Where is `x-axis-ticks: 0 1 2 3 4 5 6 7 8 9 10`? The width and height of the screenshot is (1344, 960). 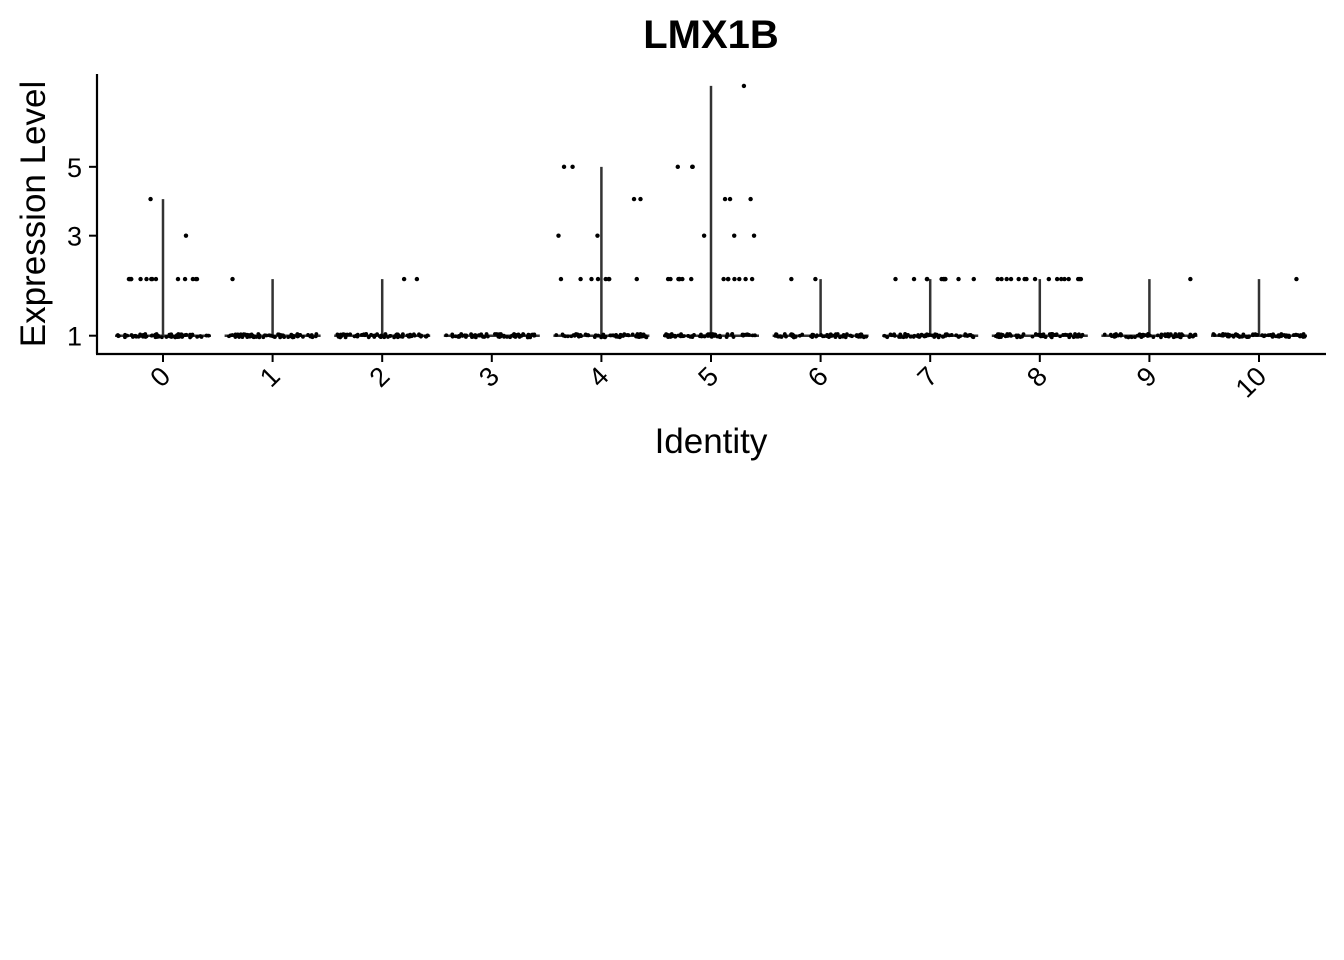 x-axis-ticks: 0 1 2 3 4 5 6 7 8 9 10 is located at coordinates (708, 378).